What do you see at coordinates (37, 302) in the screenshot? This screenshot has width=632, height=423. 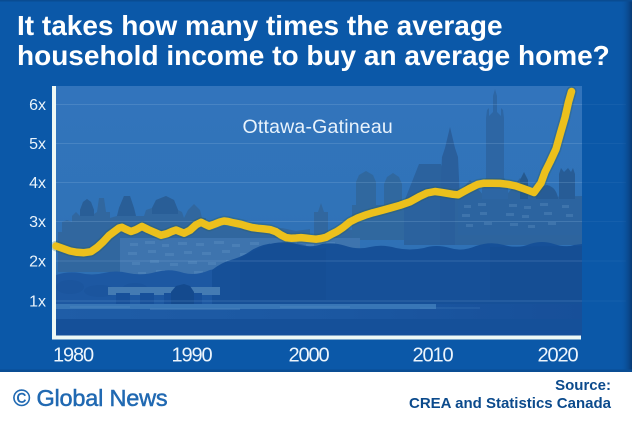 I see `svg-text: 1x` at bounding box center [37, 302].